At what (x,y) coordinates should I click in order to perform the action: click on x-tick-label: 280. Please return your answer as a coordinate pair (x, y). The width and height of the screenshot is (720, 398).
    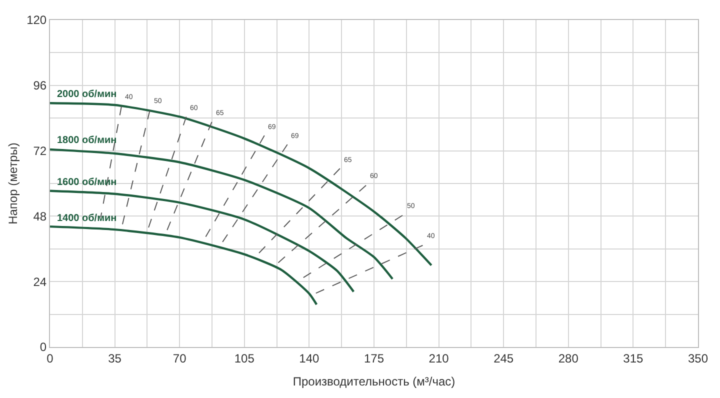
    Looking at the image, I should click on (568, 358).